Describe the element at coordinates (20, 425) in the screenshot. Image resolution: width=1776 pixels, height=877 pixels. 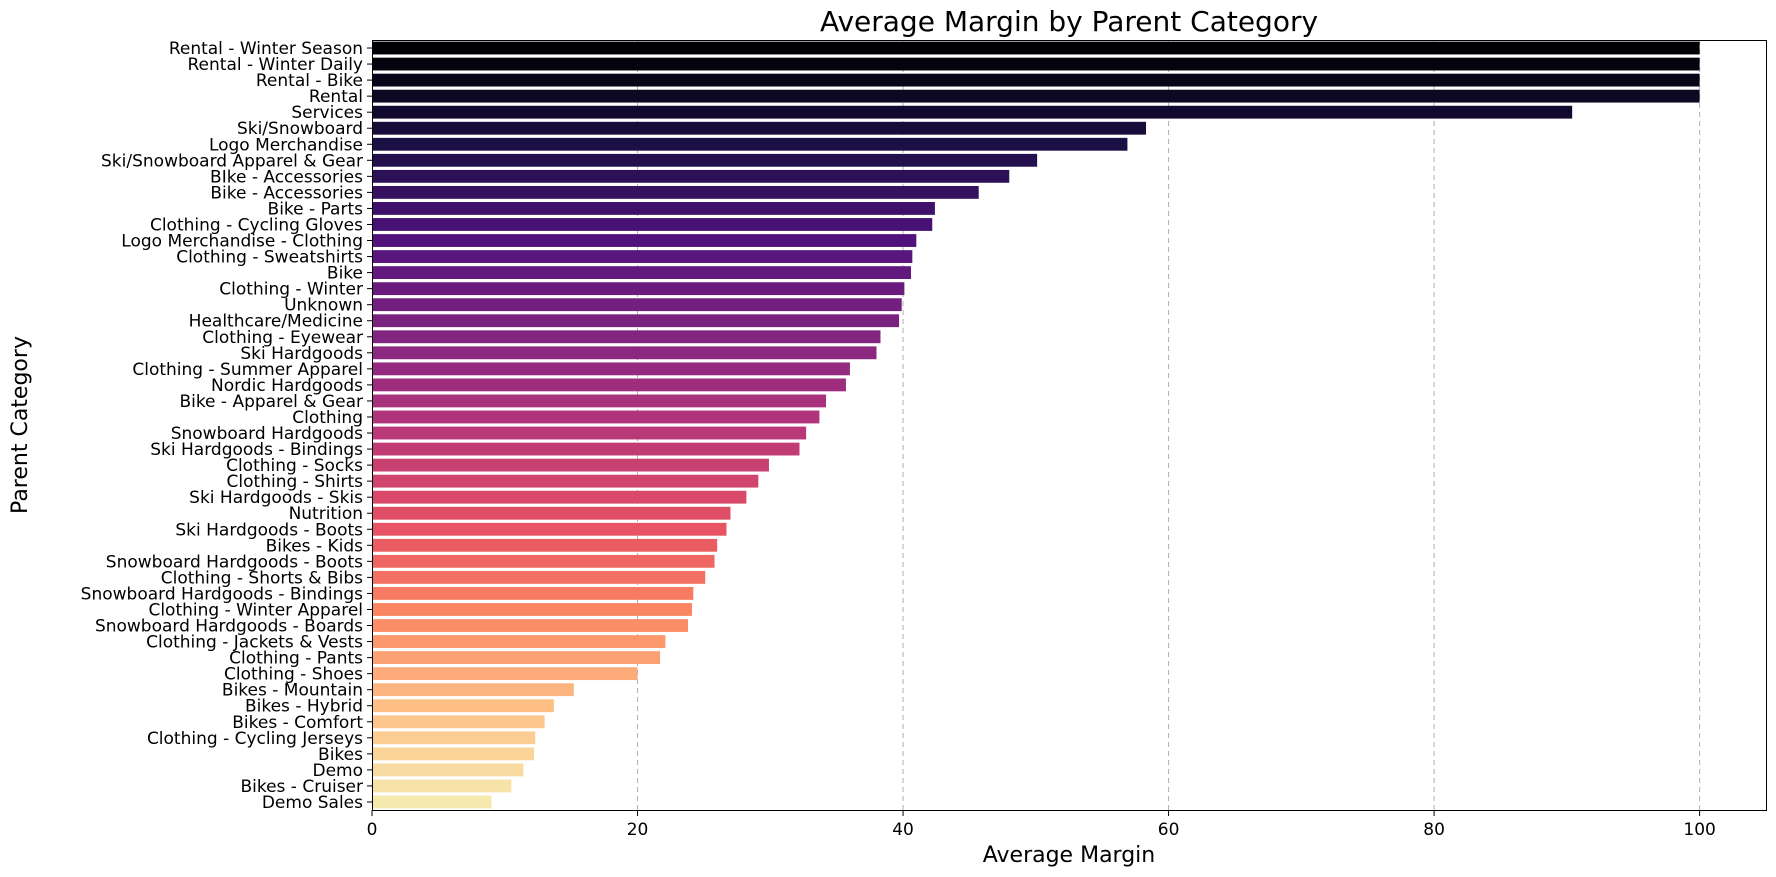
I see `y-axis-title: Parent Category` at that location.